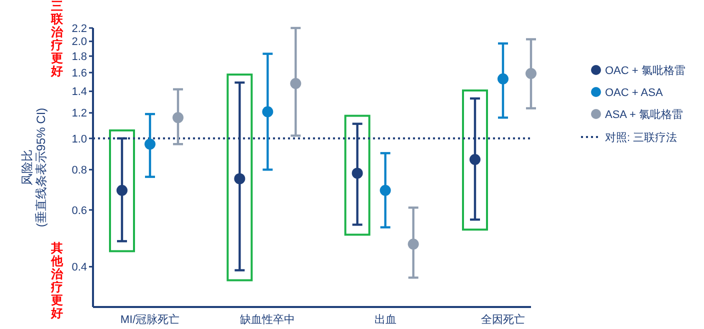 The width and height of the screenshot is (704, 329). I want to click on ref-line-label: 对照: 三联疗法, so click(641, 137).